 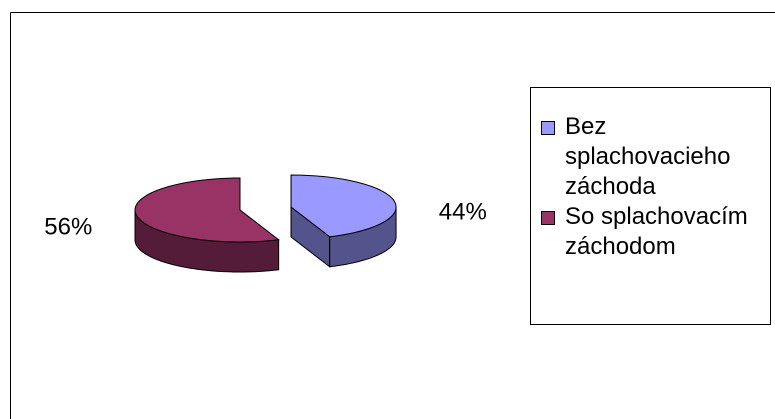 What do you see at coordinates (648, 156) in the screenshot?
I see `legend-label: Bez splachovacieho záchoda` at bounding box center [648, 156].